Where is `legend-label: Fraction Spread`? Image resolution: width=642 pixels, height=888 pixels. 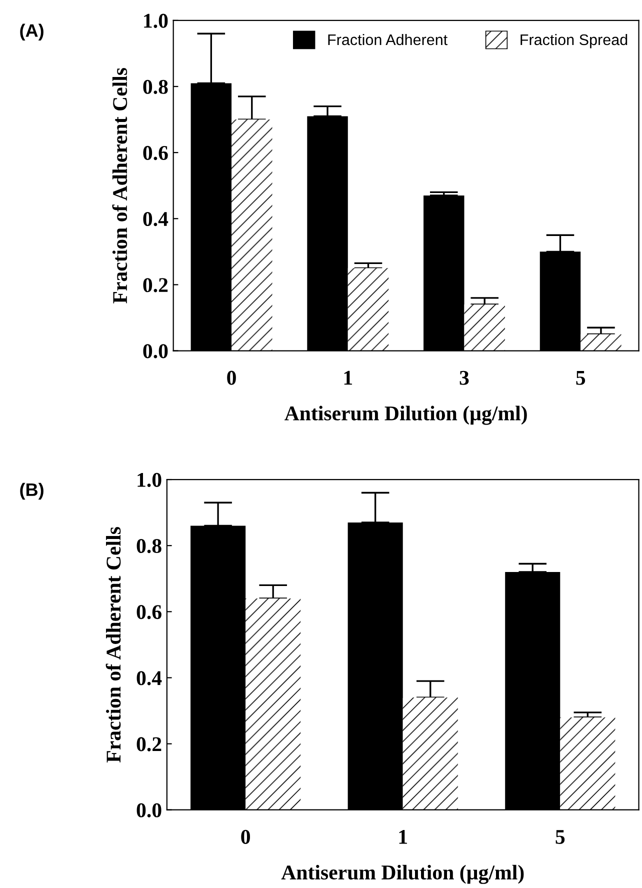
legend-label: Fraction Spread is located at coordinates (574, 41).